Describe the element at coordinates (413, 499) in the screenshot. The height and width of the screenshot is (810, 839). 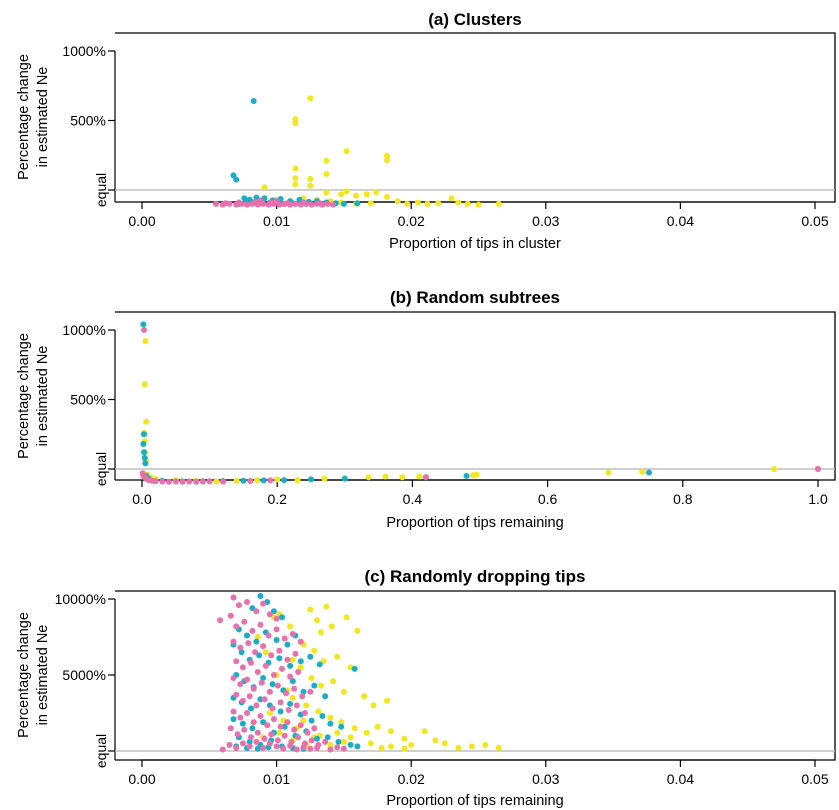
I see `x-tick-label: 0.4` at that location.